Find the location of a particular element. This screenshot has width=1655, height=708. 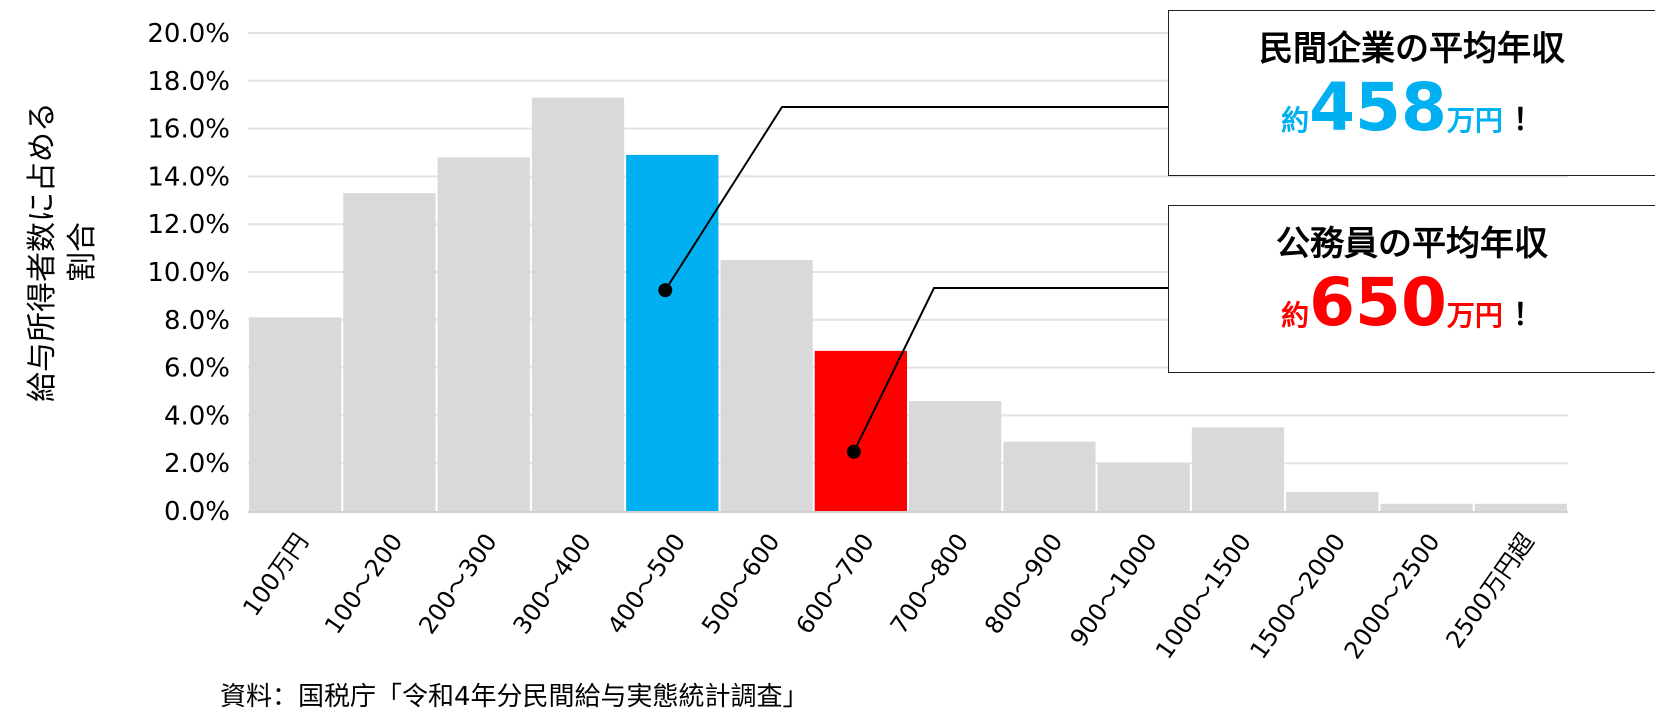

x-tick-label: 300～400 is located at coordinates (552, 583).